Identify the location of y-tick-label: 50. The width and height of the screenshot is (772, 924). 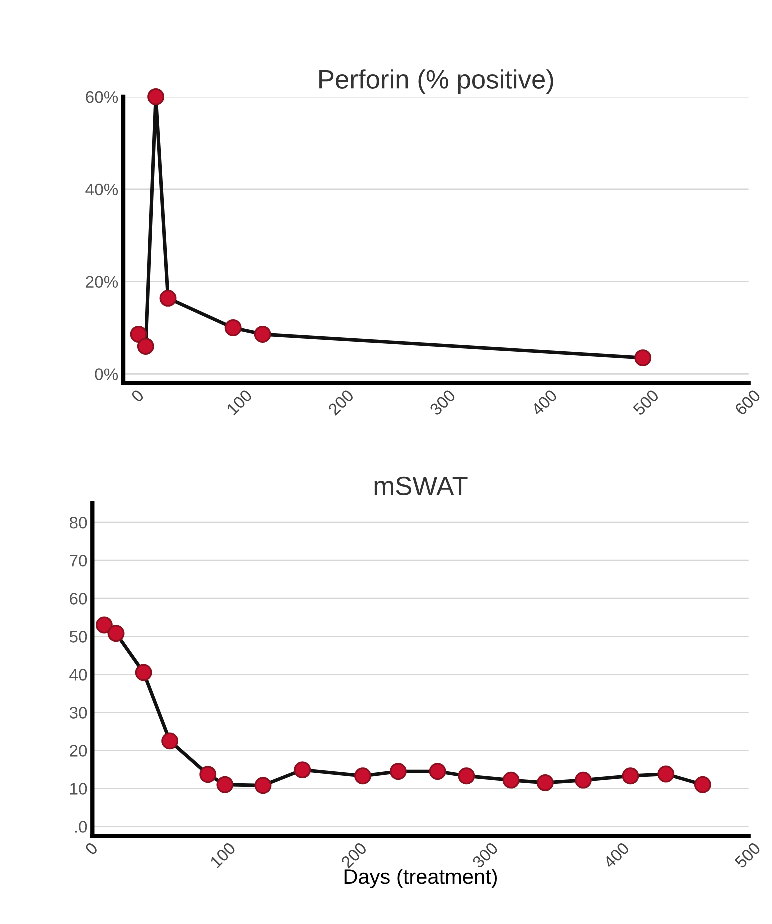
(79, 637).